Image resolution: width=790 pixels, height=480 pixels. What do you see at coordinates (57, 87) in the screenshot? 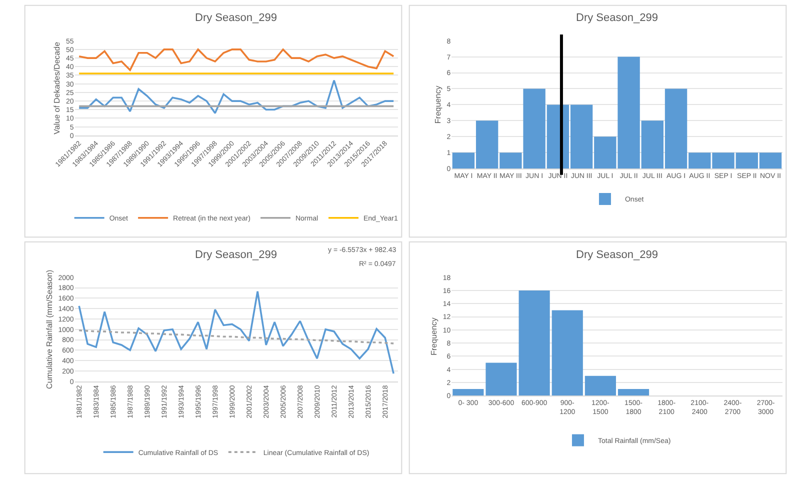
I see `y-axis-title: Value of Dekades/Decade` at bounding box center [57, 87].